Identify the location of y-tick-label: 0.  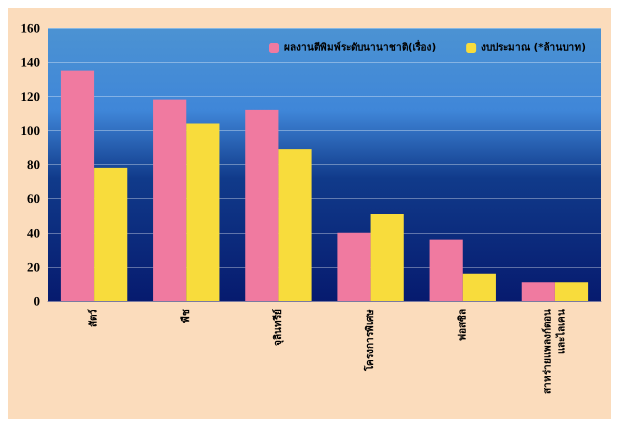
(37, 301).